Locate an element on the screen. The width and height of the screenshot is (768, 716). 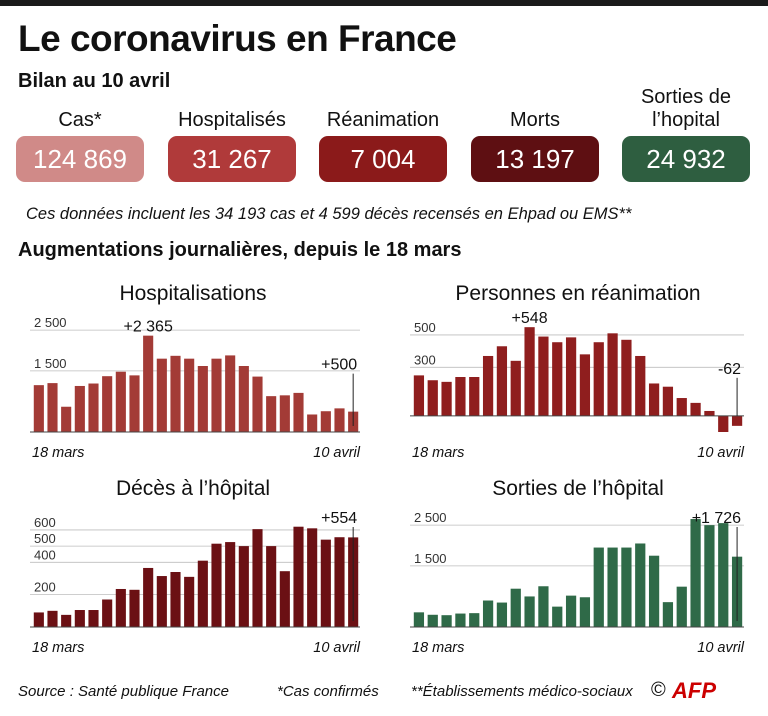
chart-title: Personnes en réanimation is located at coordinates (578, 293).